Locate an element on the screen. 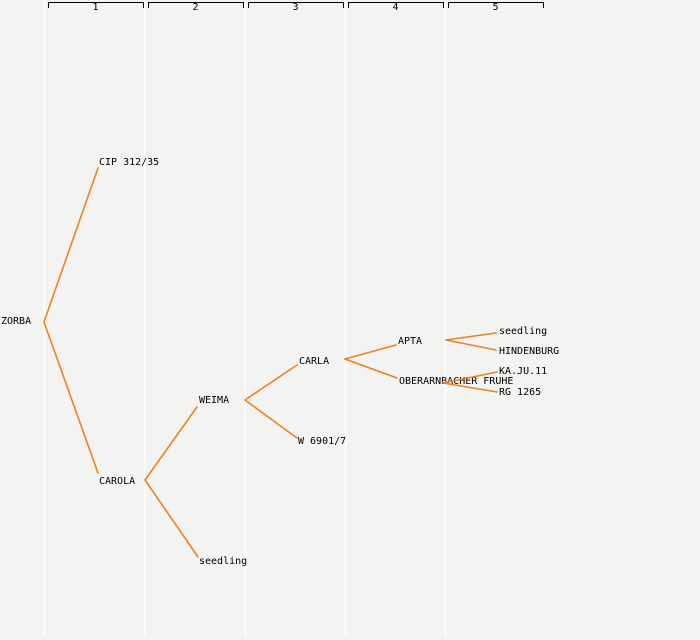  node-label-rg-1265: RG 1265 is located at coordinates (520, 392).